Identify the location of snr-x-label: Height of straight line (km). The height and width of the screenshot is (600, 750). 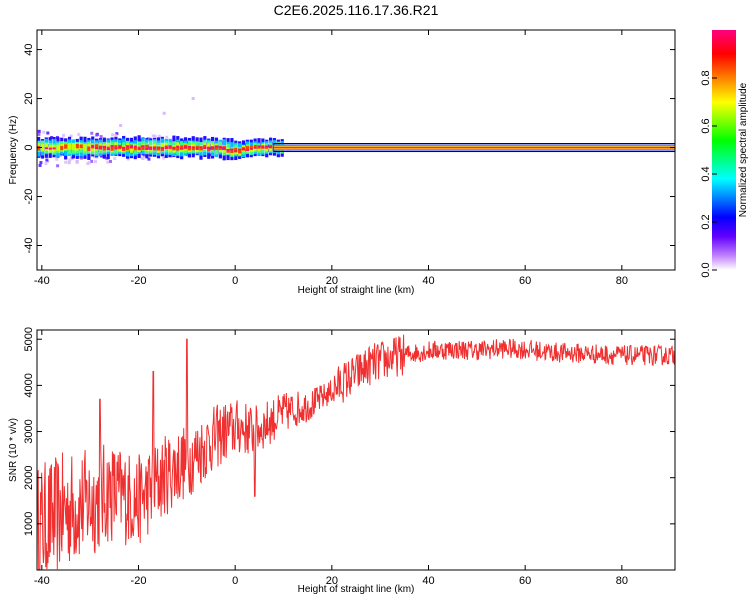
(356, 589).